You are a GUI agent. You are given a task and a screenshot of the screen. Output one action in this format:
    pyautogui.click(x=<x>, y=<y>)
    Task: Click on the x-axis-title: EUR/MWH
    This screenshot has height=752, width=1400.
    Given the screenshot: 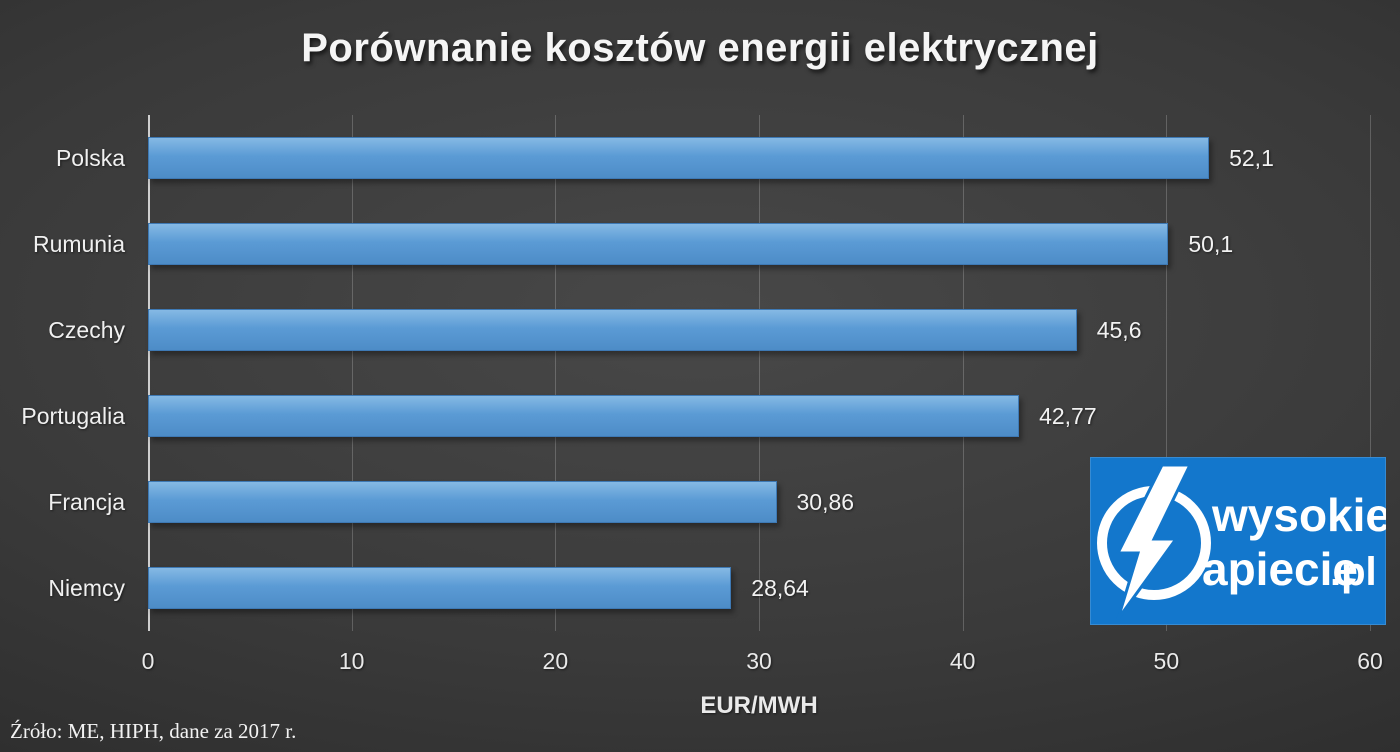 What is the action you would take?
    pyautogui.click(x=759, y=705)
    